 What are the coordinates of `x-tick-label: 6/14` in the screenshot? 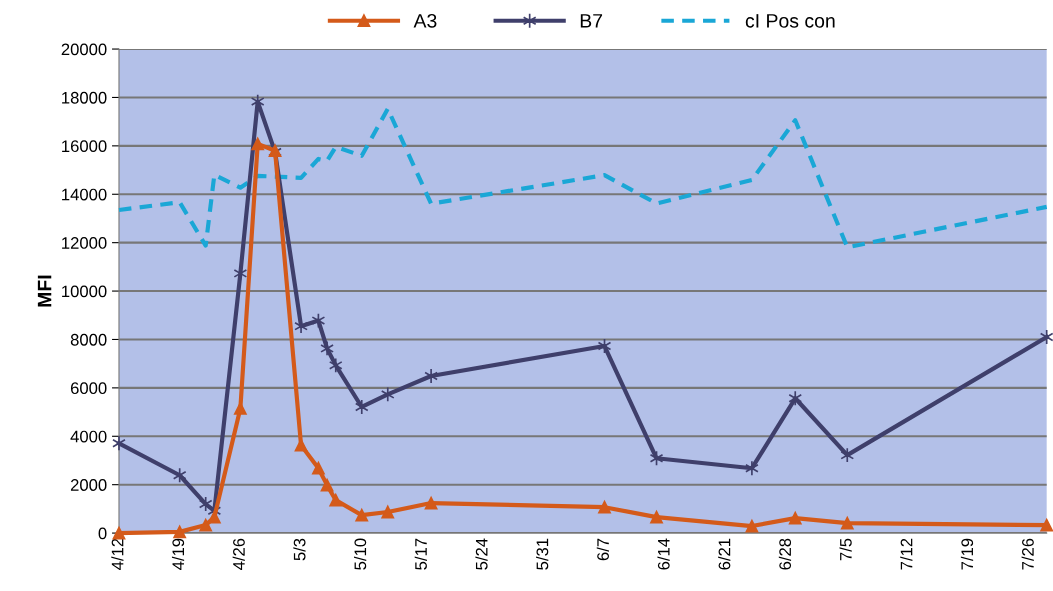 It's located at (663, 554).